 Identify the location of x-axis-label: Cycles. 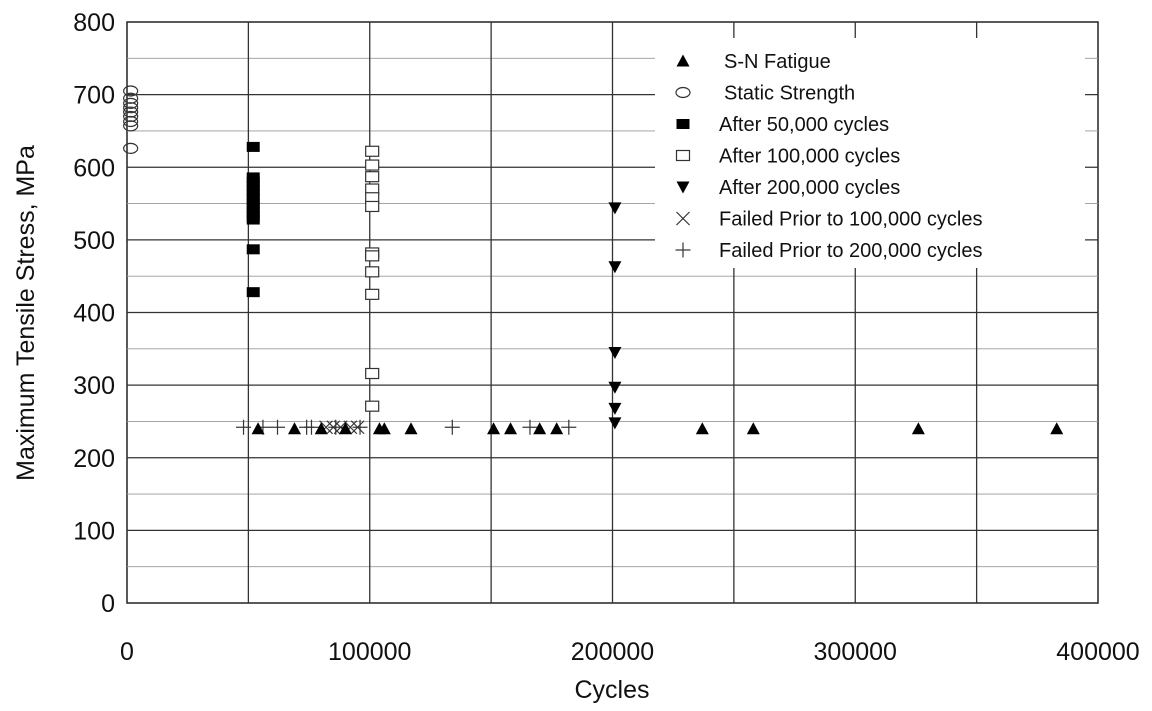
(611, 690).